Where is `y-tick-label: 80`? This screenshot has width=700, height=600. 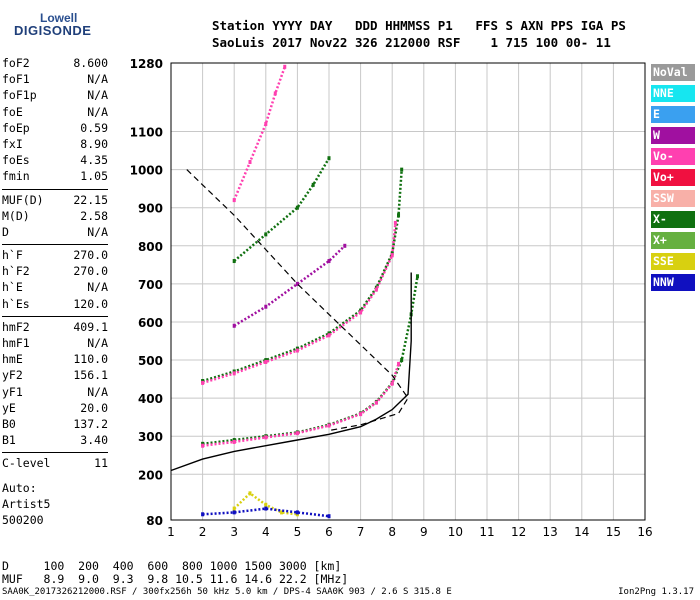 y-tick-label: 80 is located at coordinates (154, 521).